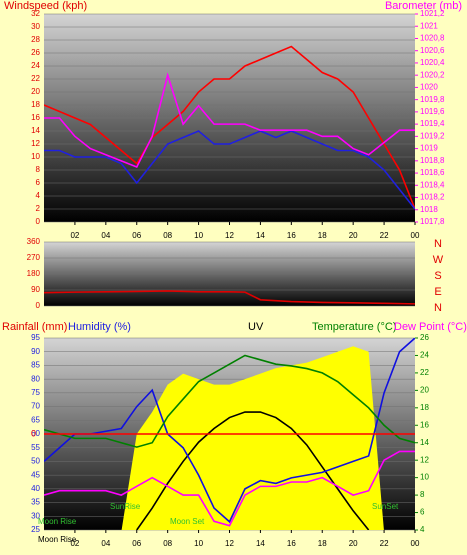 Image resolution: width=467 pixels, height=555 pixels. Describe the element at coordinates (136, 235) in the screenshot. I see `x-tick-label: 06` at that location.